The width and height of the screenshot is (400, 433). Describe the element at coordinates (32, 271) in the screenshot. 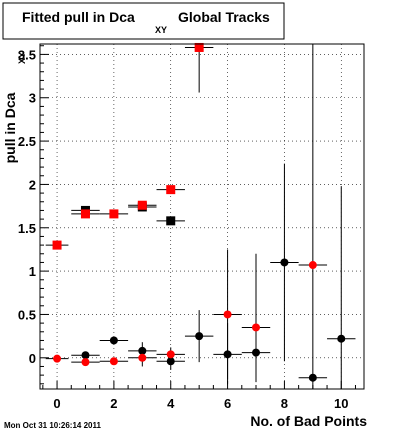

I see `y-tick-label: 1` at that location.